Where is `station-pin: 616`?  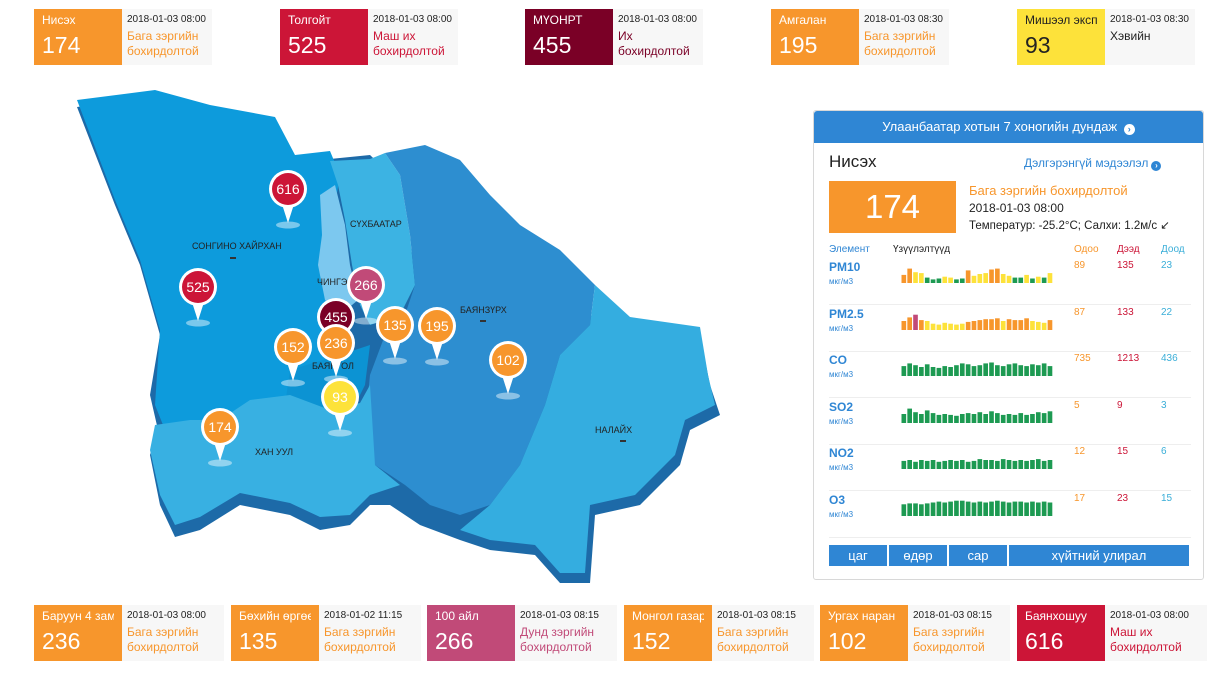 station-pin: 616 is located at coordinates (288, 199).